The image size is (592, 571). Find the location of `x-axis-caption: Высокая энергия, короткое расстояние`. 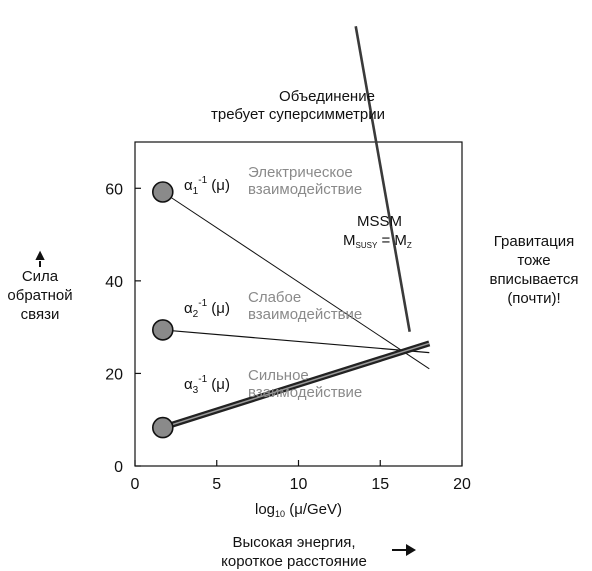

x-axis-caption: Высокая энергия, короткое расстояние is located at coordinates (294, 552).